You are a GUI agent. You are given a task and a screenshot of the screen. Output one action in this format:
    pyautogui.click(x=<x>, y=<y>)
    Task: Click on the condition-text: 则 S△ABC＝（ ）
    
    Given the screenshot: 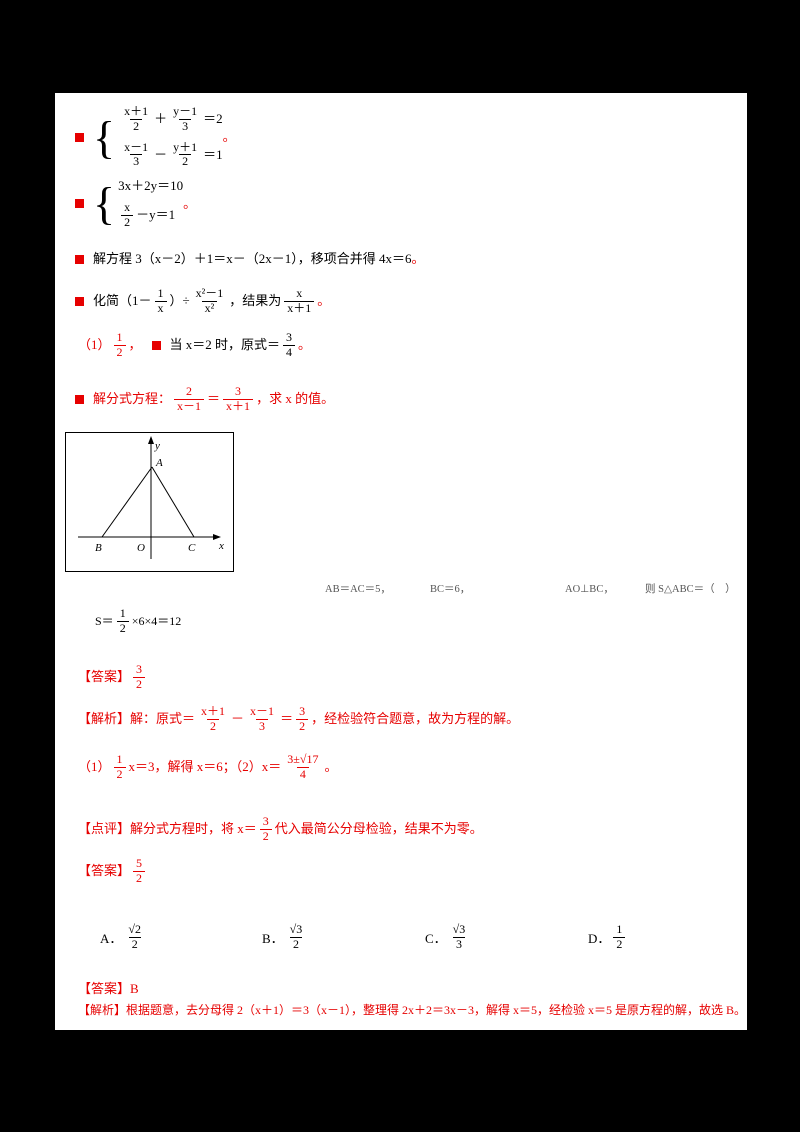 What is the action you would take?
    pyautogui.click(x=690, y=589)
    